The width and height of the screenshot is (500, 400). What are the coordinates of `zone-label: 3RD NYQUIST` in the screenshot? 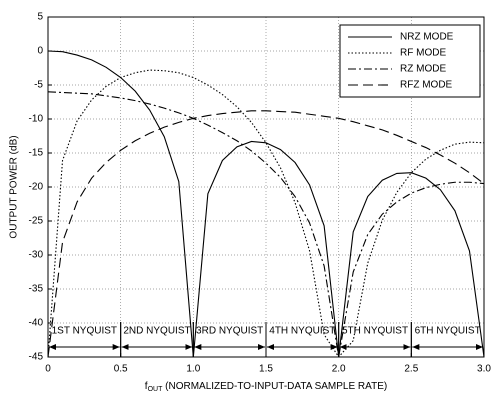 It's located at (229, 331).